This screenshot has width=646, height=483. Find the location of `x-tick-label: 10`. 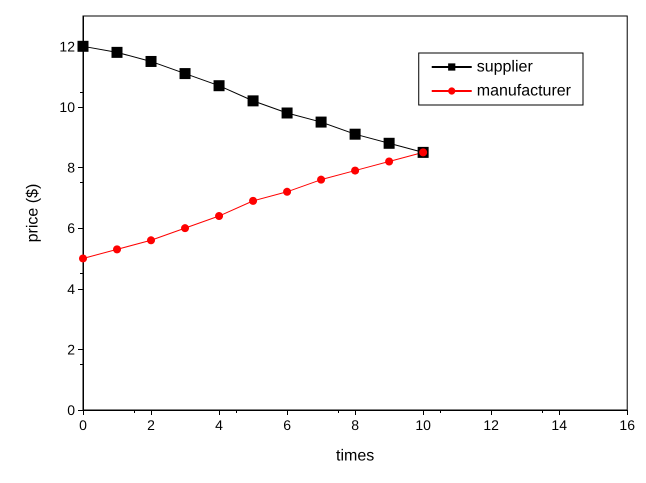

x-tick-label: 10 is located at coordinates (423, 425).